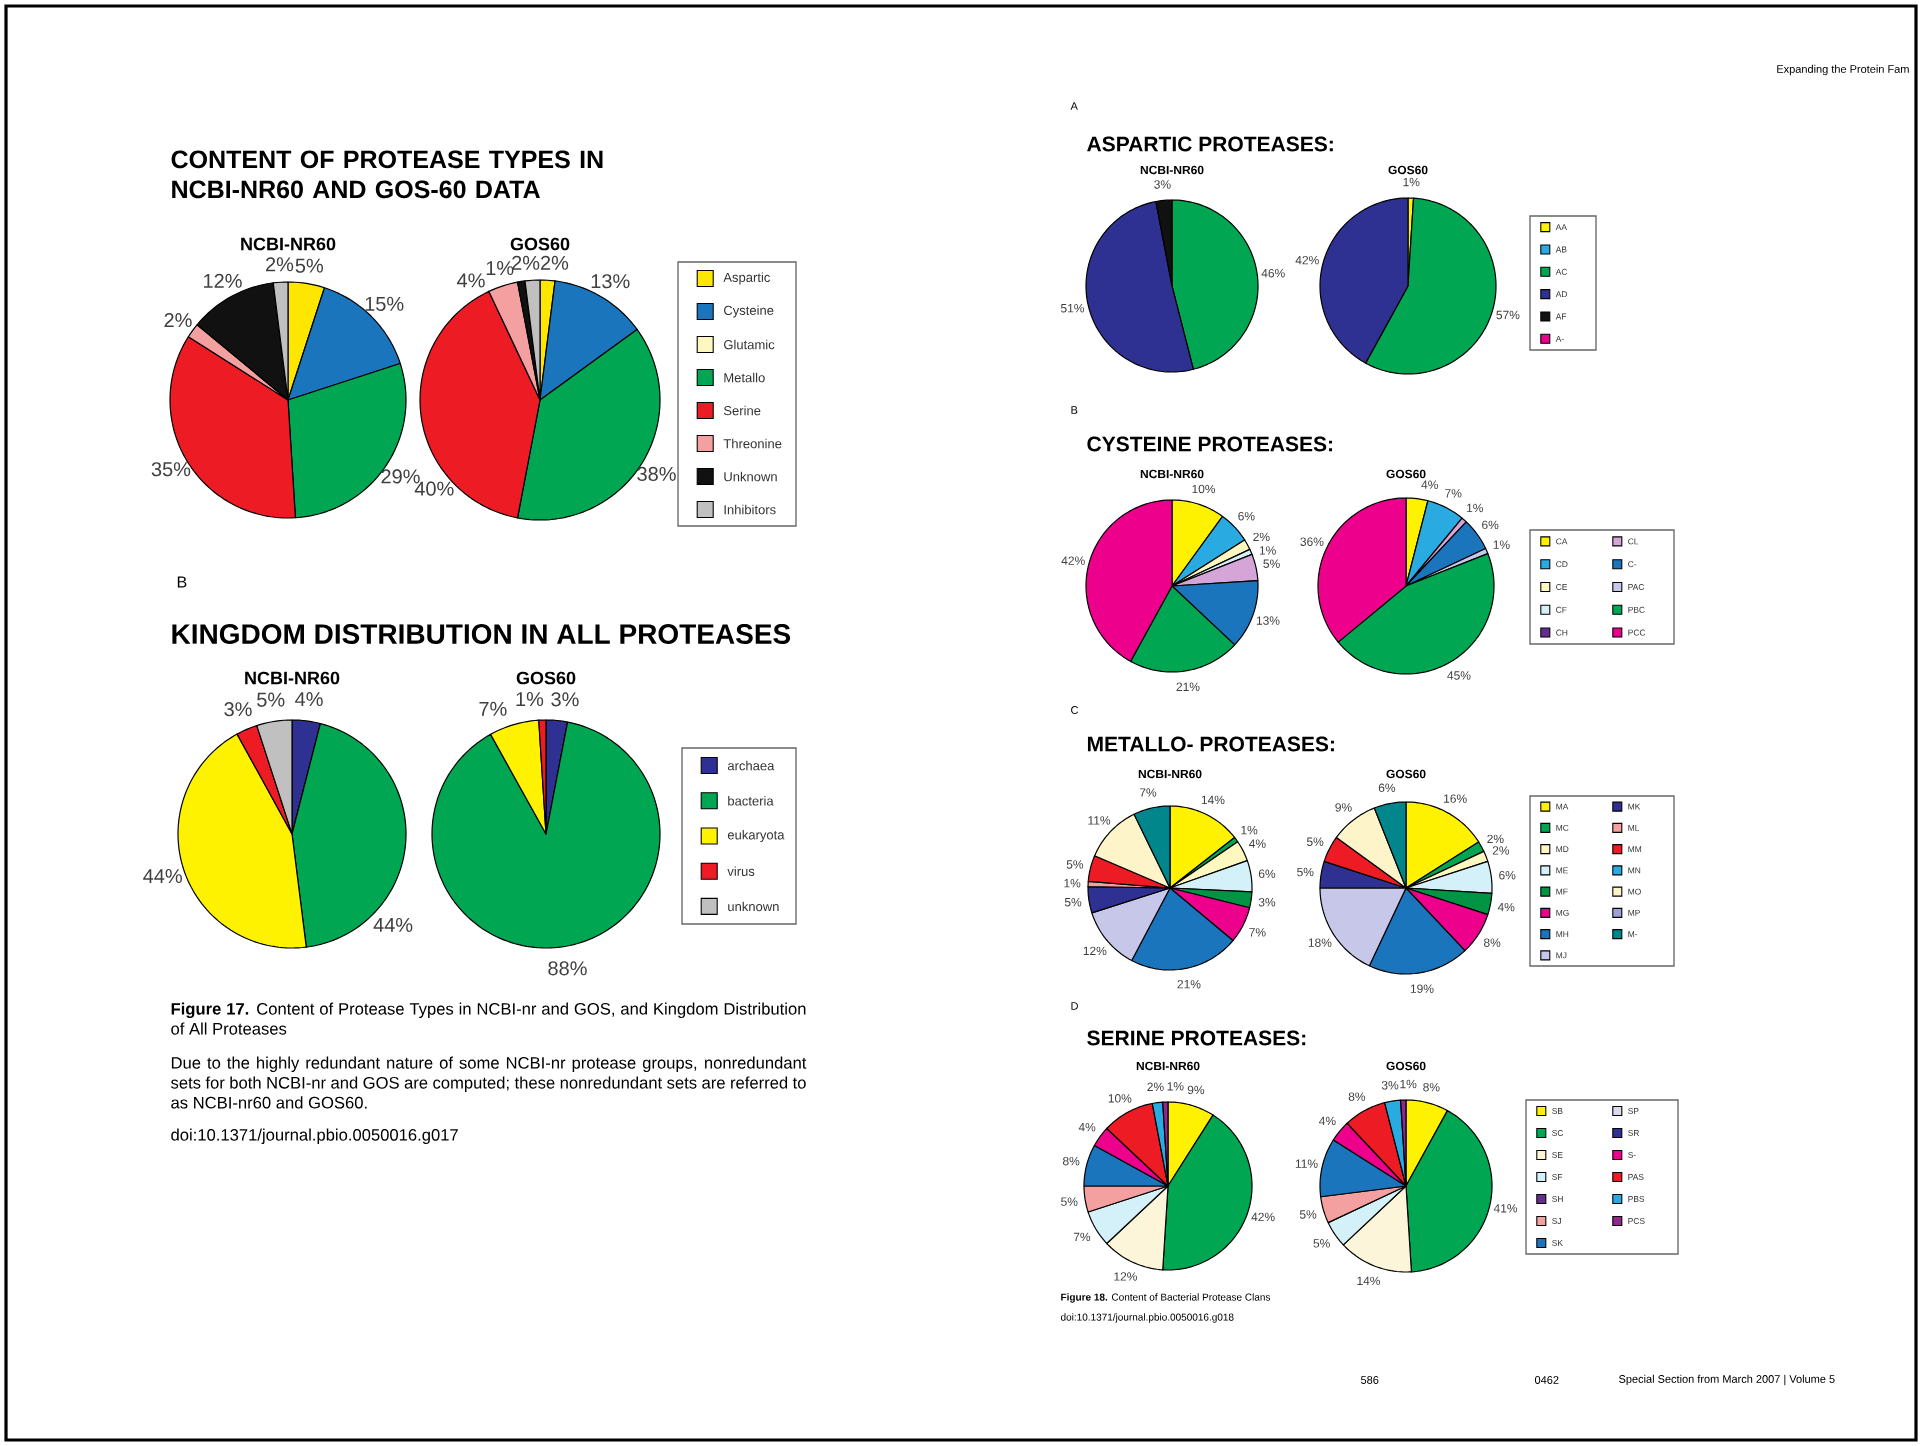 This screenshot has width=1922, height=1446. What do you see at coordinates (481, 634) in the screenshot?
I see `chart-title: KINGDOM DISTRIBUTION IN ALL PROTEASES` at bounding box center [481, 634].